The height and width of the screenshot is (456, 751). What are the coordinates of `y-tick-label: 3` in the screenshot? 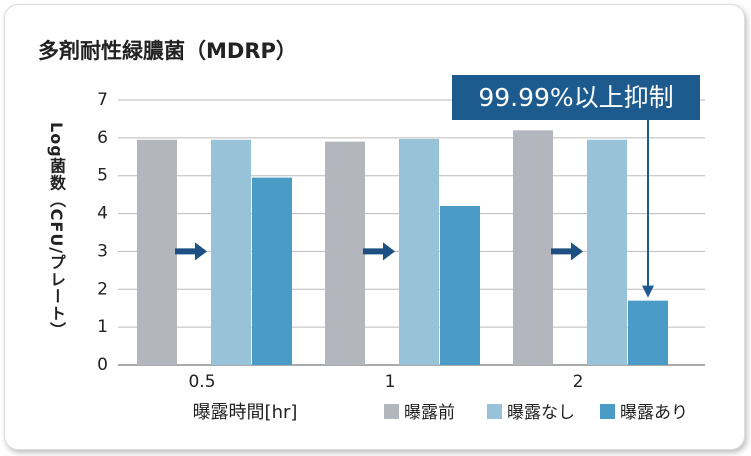 It's located at (102, 251).